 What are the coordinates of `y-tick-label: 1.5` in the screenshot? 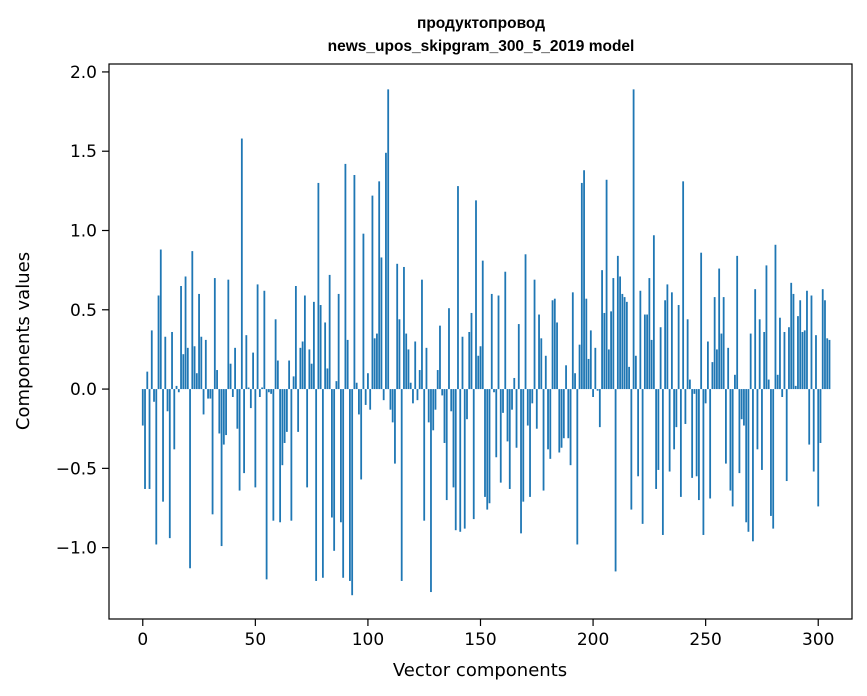 It's located at (83, 152).